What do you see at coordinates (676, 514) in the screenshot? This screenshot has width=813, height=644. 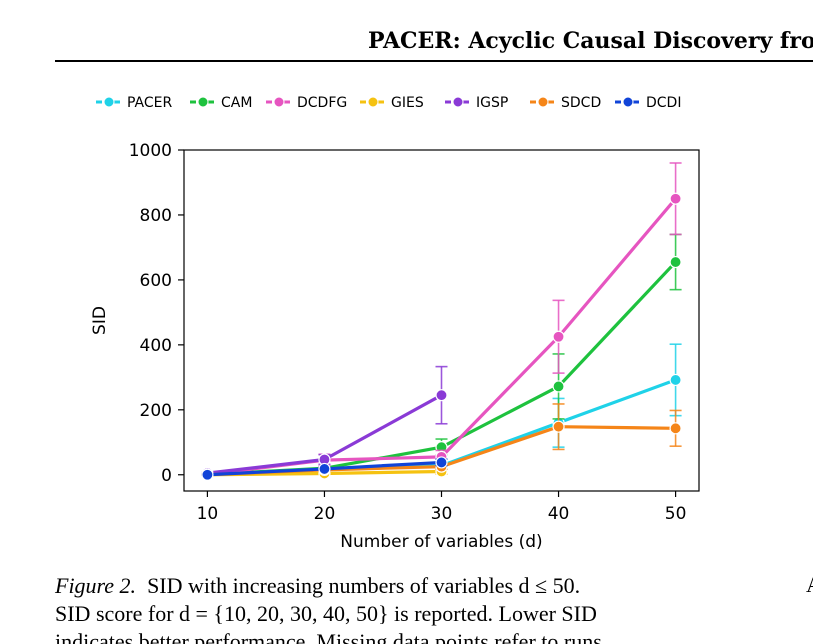 I see `x-tick-label: 50` at bounding box center [676, 514].